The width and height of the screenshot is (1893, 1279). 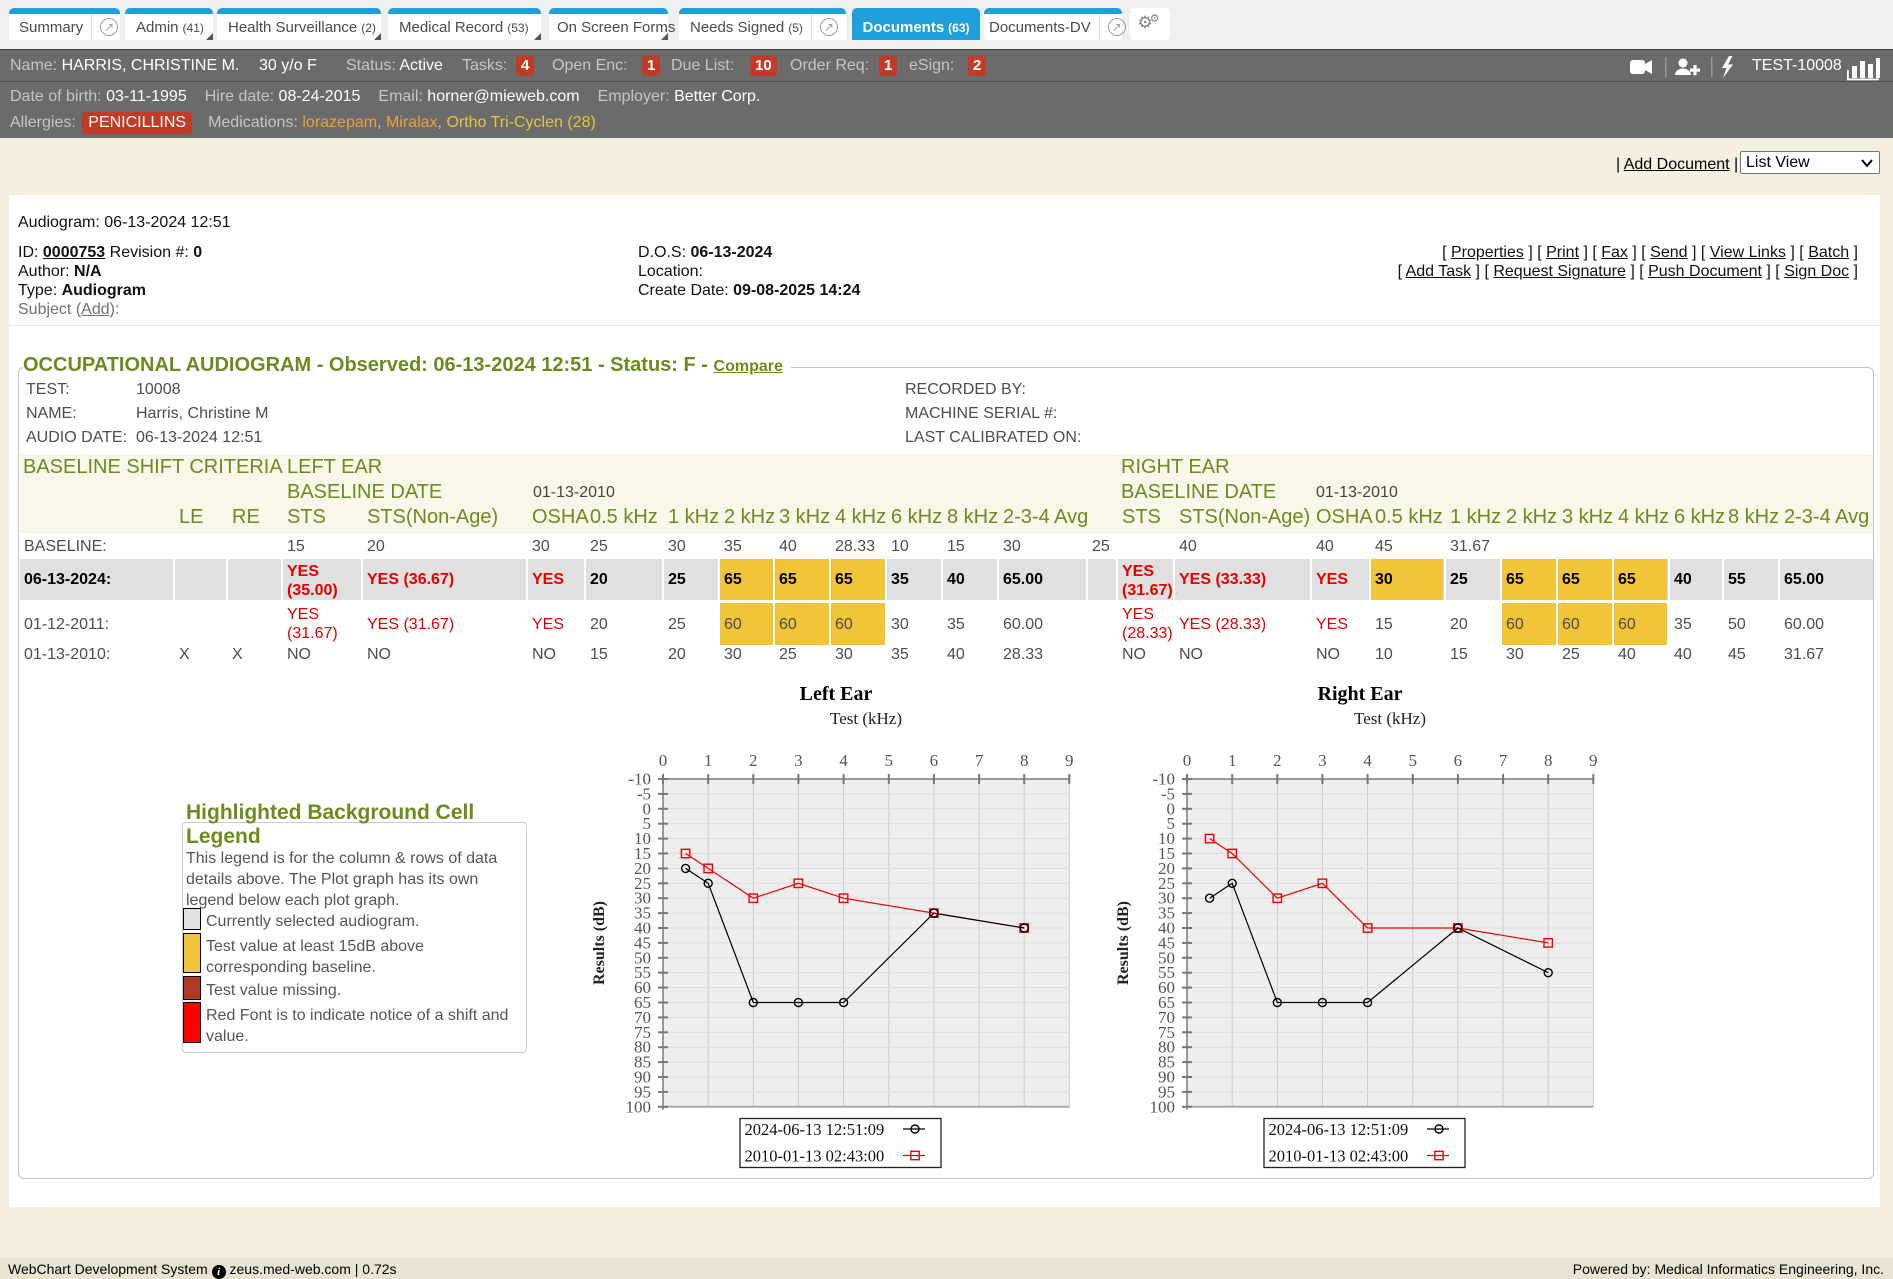 I want to click on svg-text: Left Ear, so click(x=836, y=694).